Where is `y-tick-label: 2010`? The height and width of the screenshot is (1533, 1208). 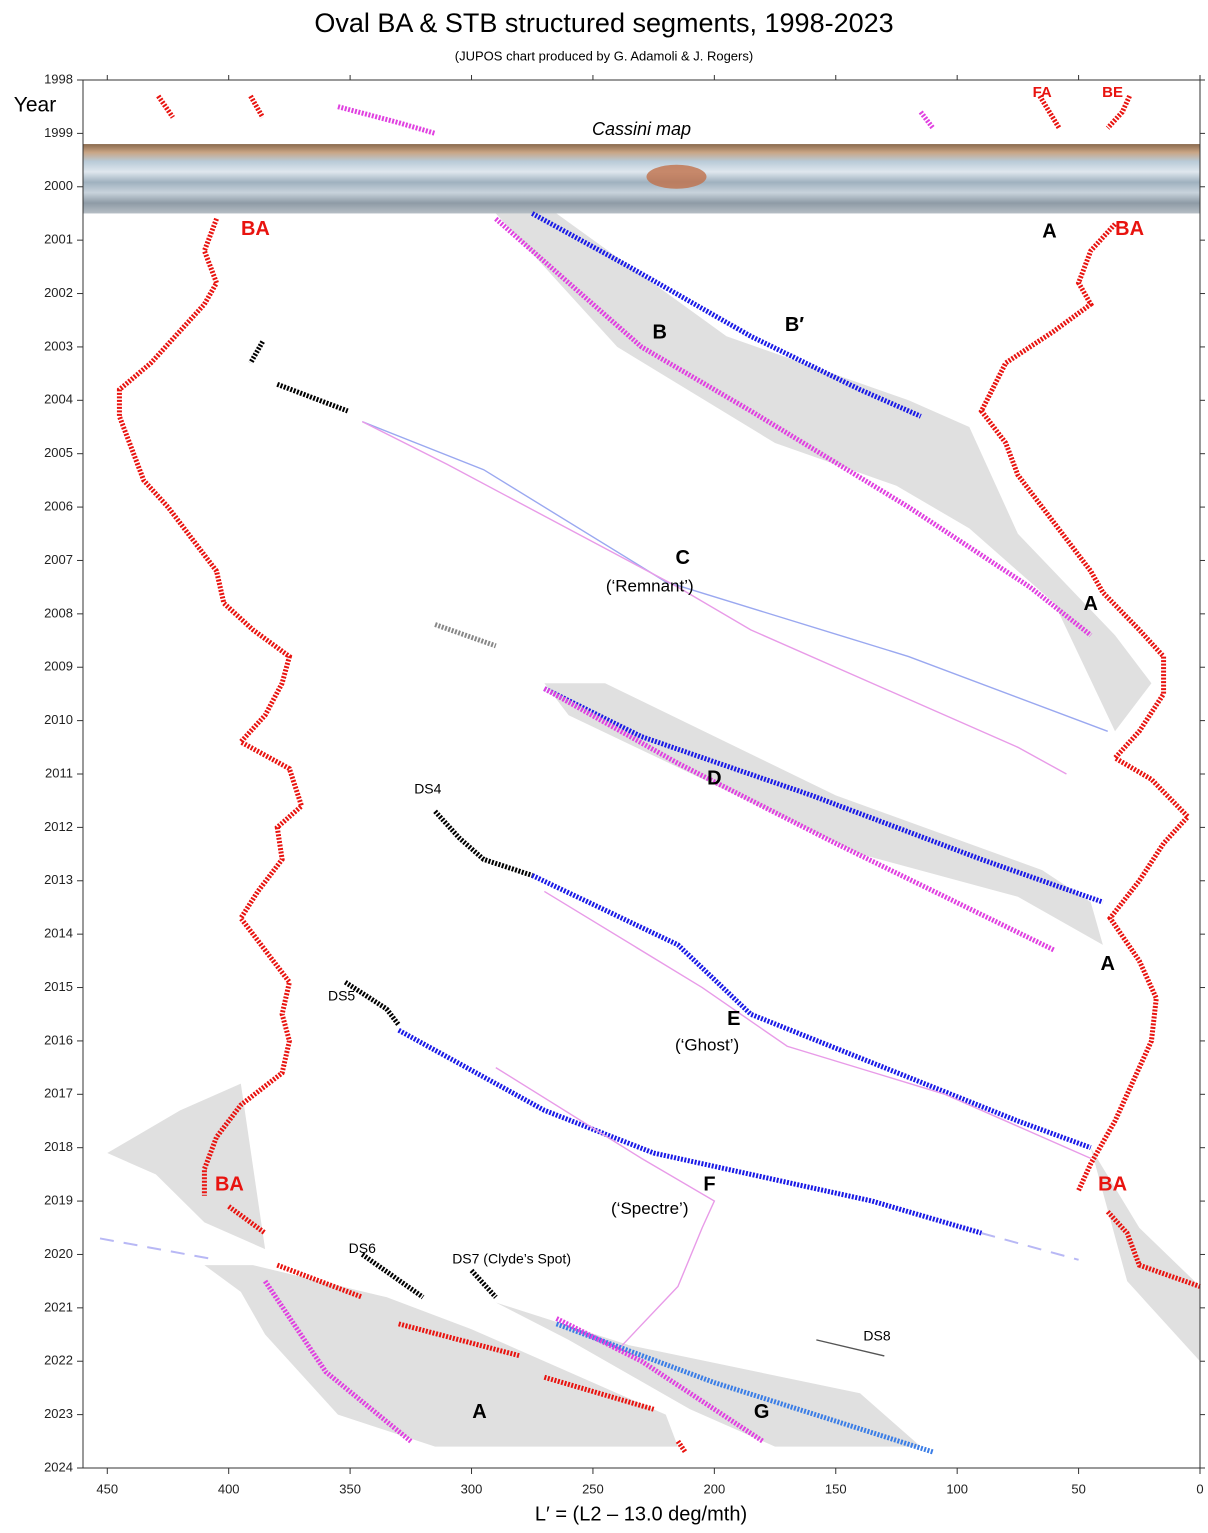
y-tick-label: 2010 is located at coordinates (58, 719).